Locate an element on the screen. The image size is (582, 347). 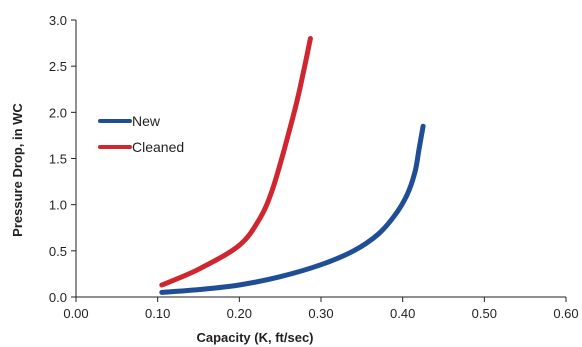
y-tick-label: 0.5 is located at coordinates (58, 251).